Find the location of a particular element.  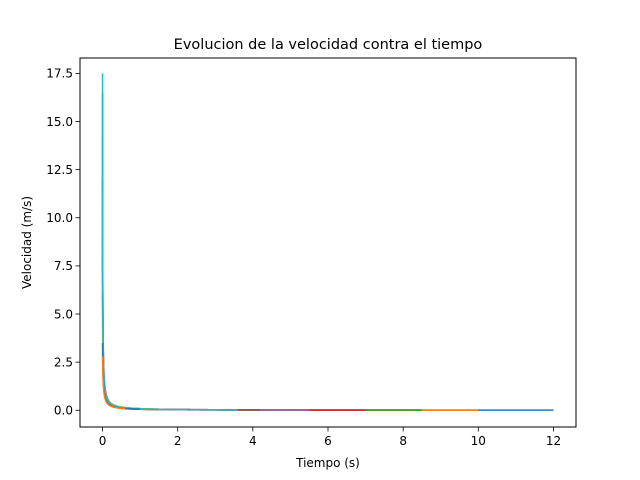

y-tick-label: 10.0 is located at coordinates (59, 218).